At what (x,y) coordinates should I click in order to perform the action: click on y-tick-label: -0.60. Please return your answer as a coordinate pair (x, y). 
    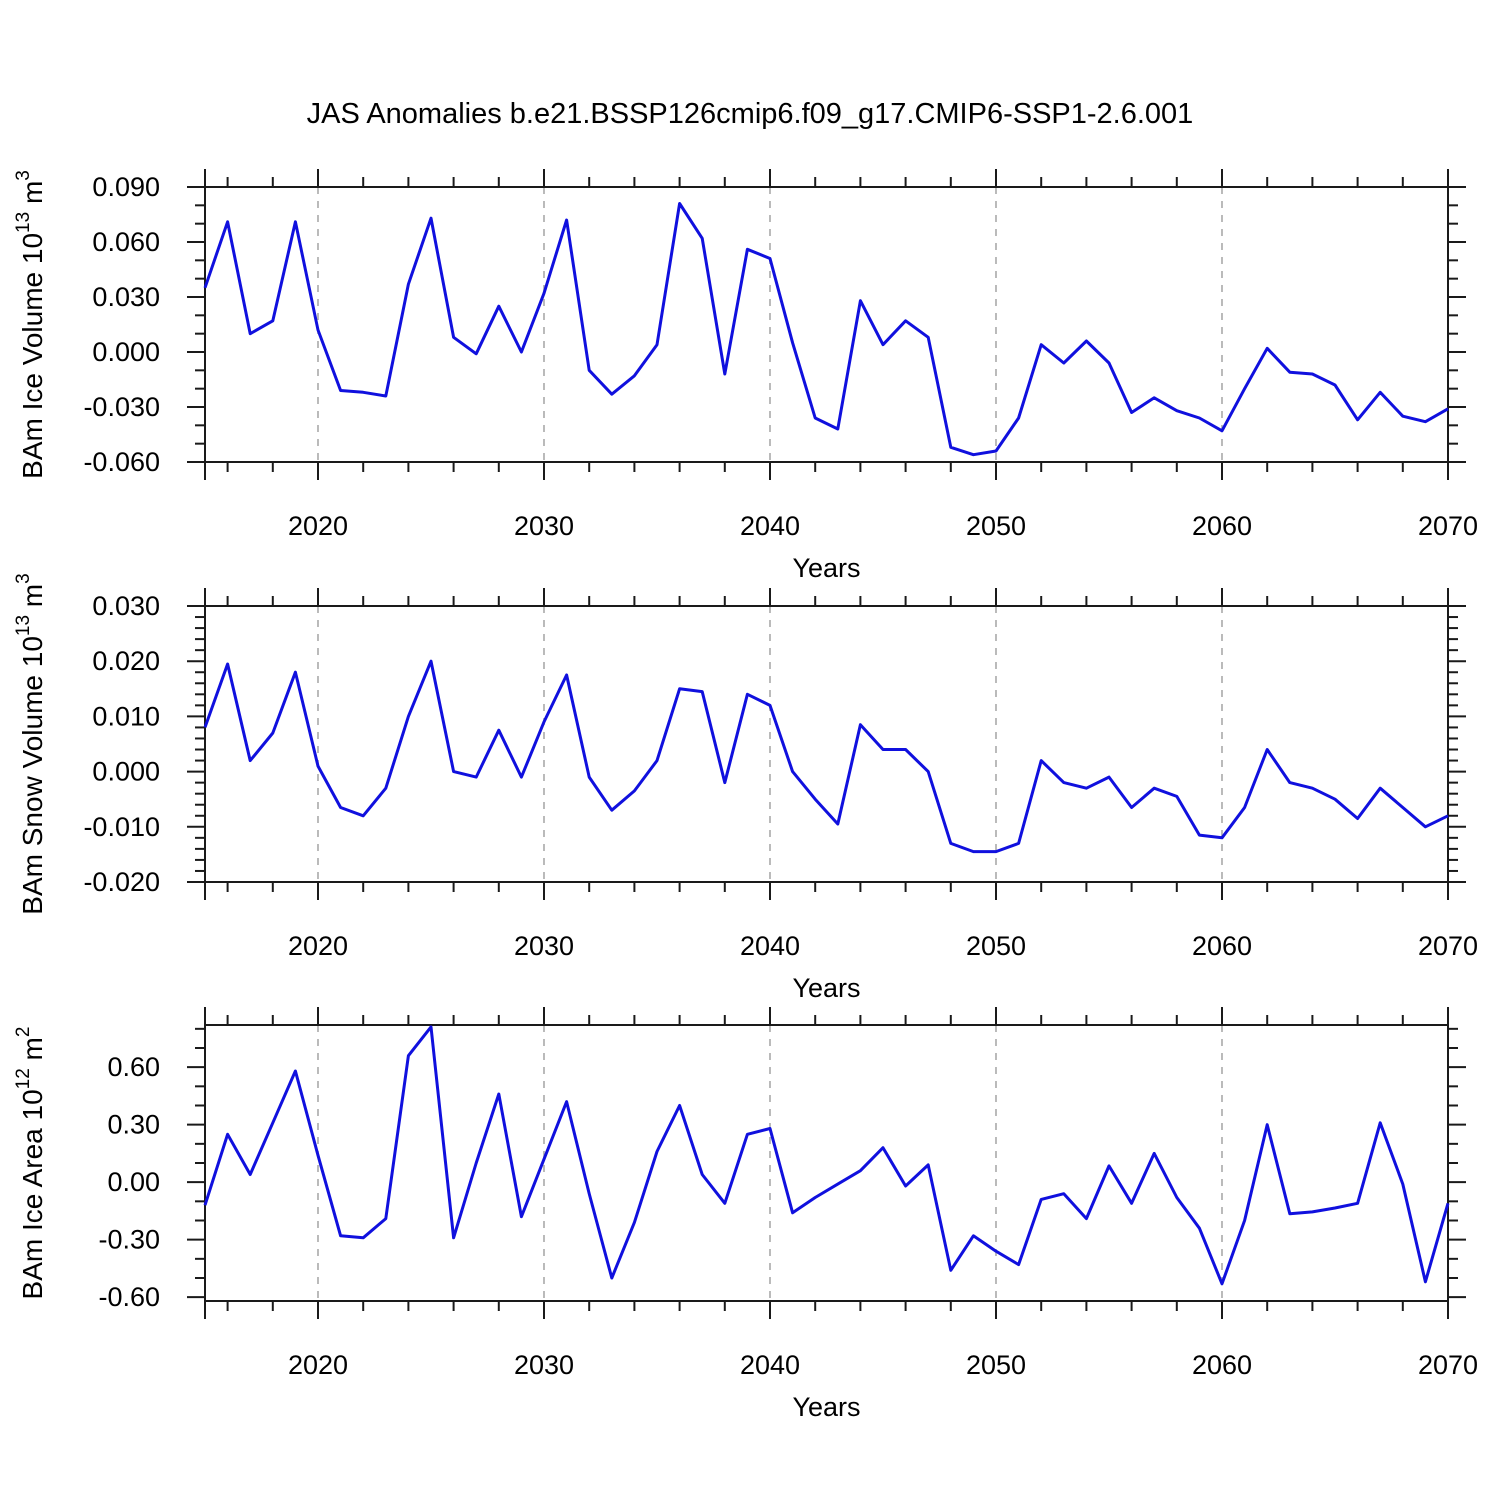
    Looking at the image, I should click on (129, 1297).